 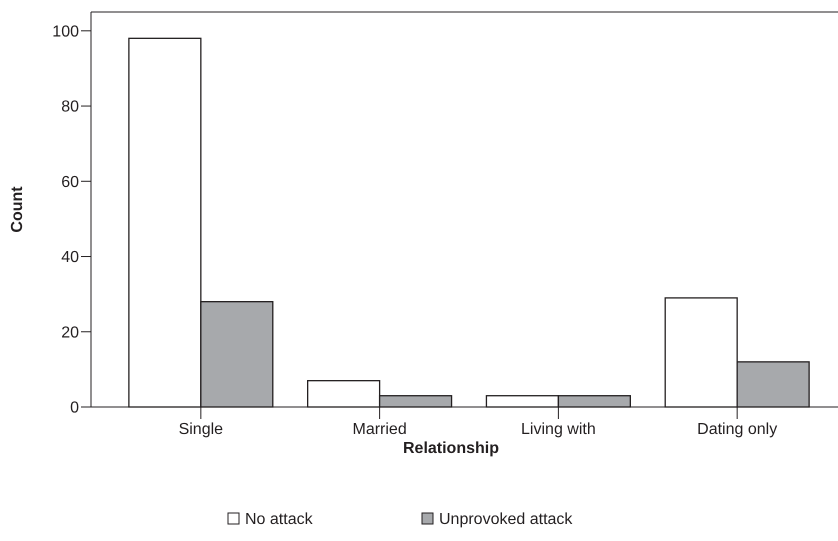 What do you see at coordinates (558, 429) in the screenshot?
I see `x-tick-label: Living with` at bounding box center [558, 429].